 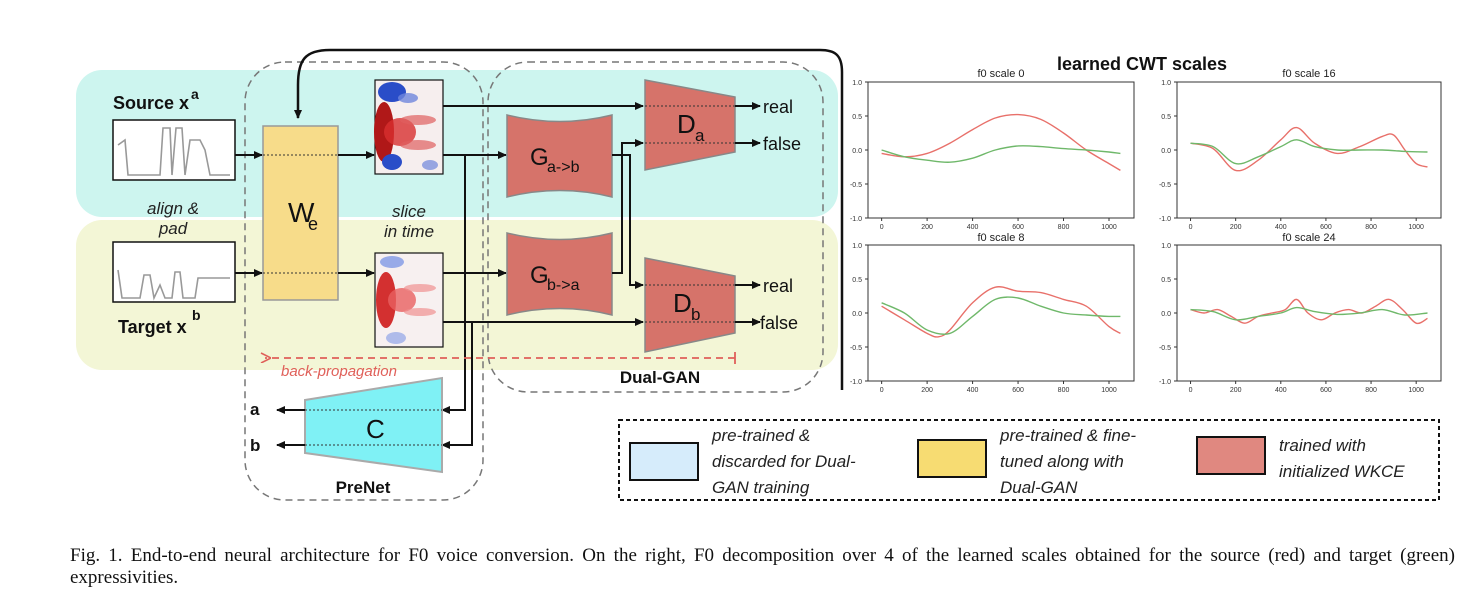 I want to click on source-label: Source x, so click(x=151, y=103).